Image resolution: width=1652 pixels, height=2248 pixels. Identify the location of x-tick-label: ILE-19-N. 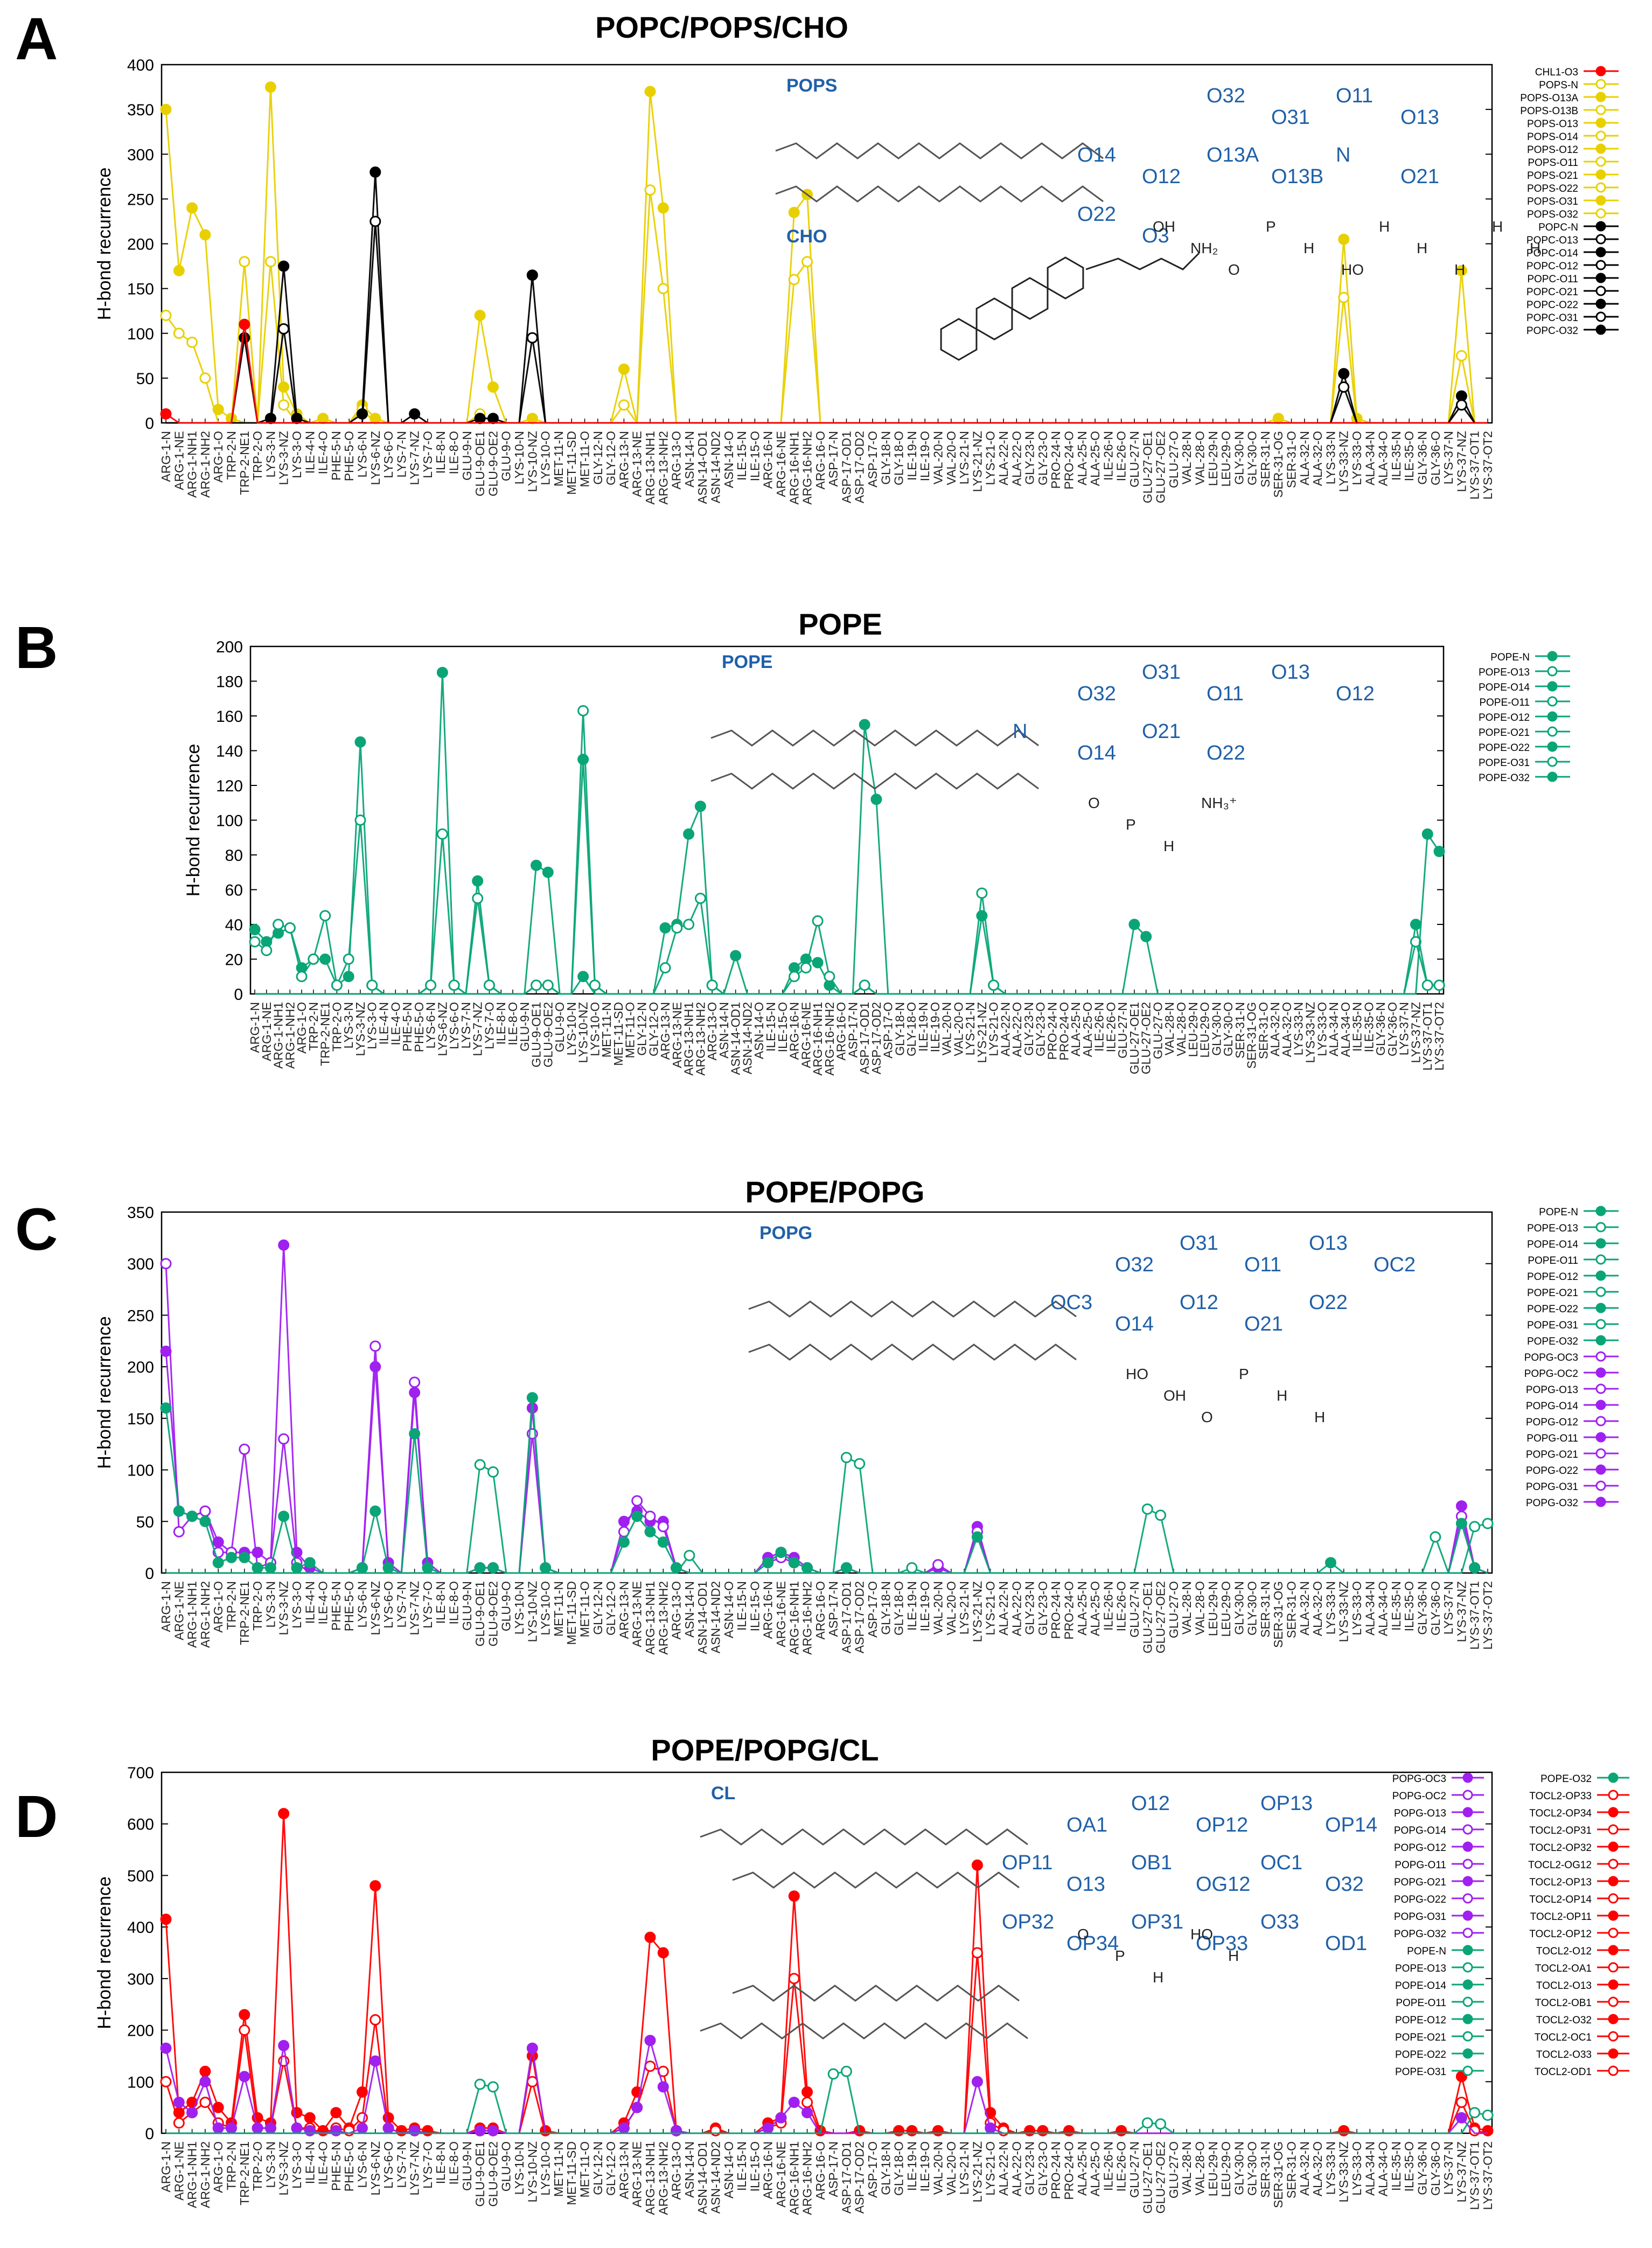
(923, 1027).